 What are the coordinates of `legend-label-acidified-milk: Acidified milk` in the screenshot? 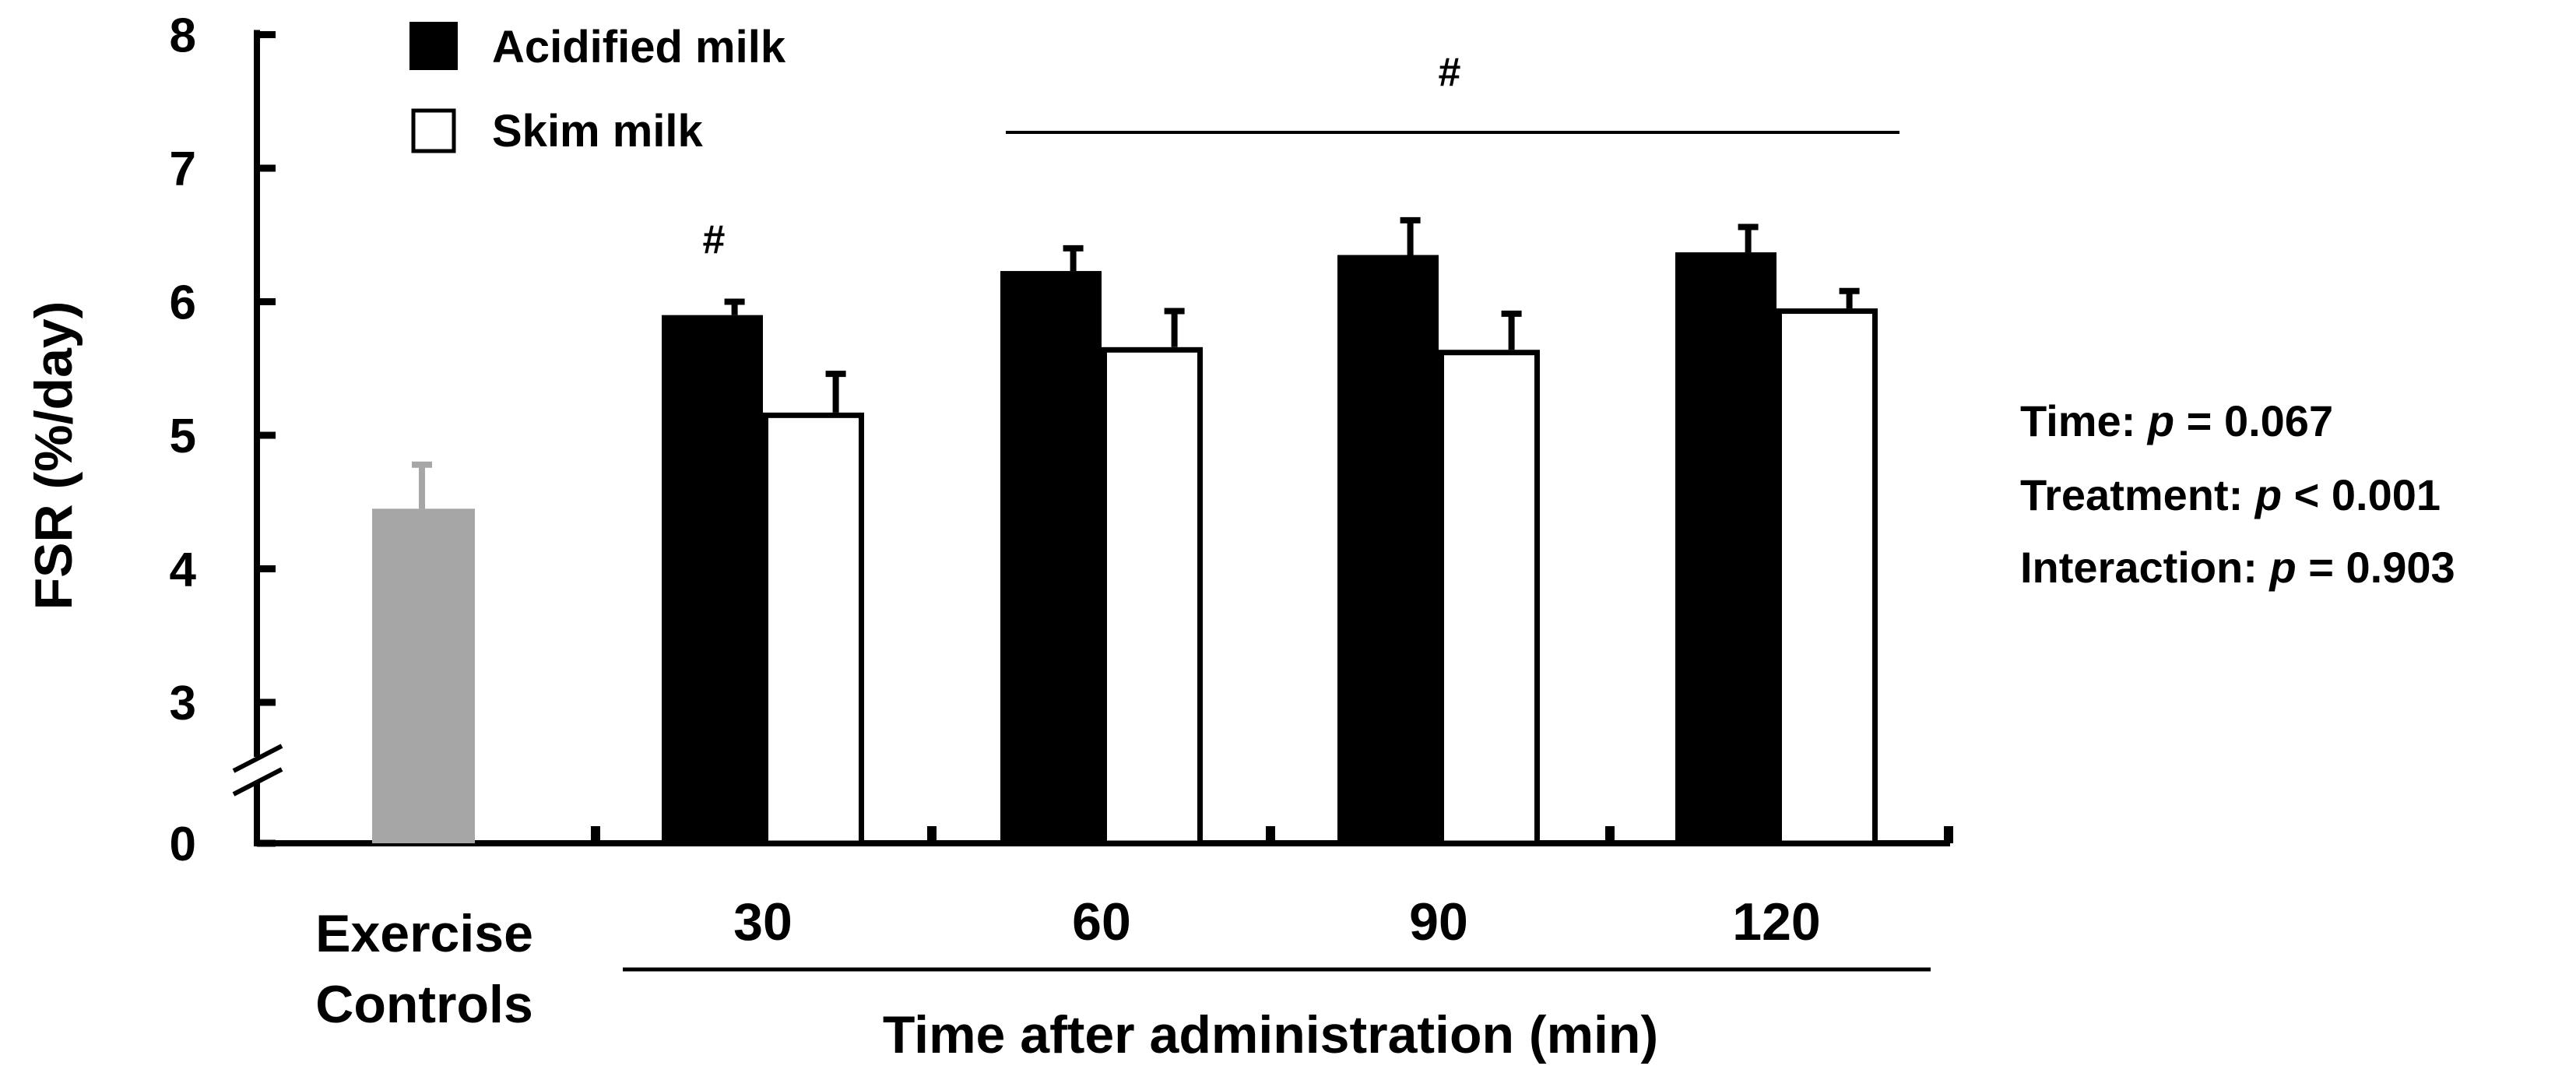 It's located at (639, 47).